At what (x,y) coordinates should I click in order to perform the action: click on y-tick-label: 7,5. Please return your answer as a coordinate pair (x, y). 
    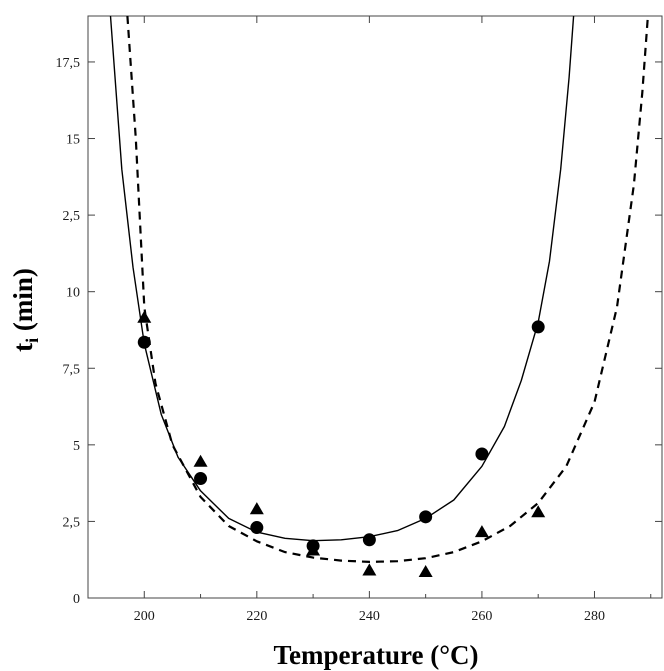
    Looking at the image, I should click on (72, 369).